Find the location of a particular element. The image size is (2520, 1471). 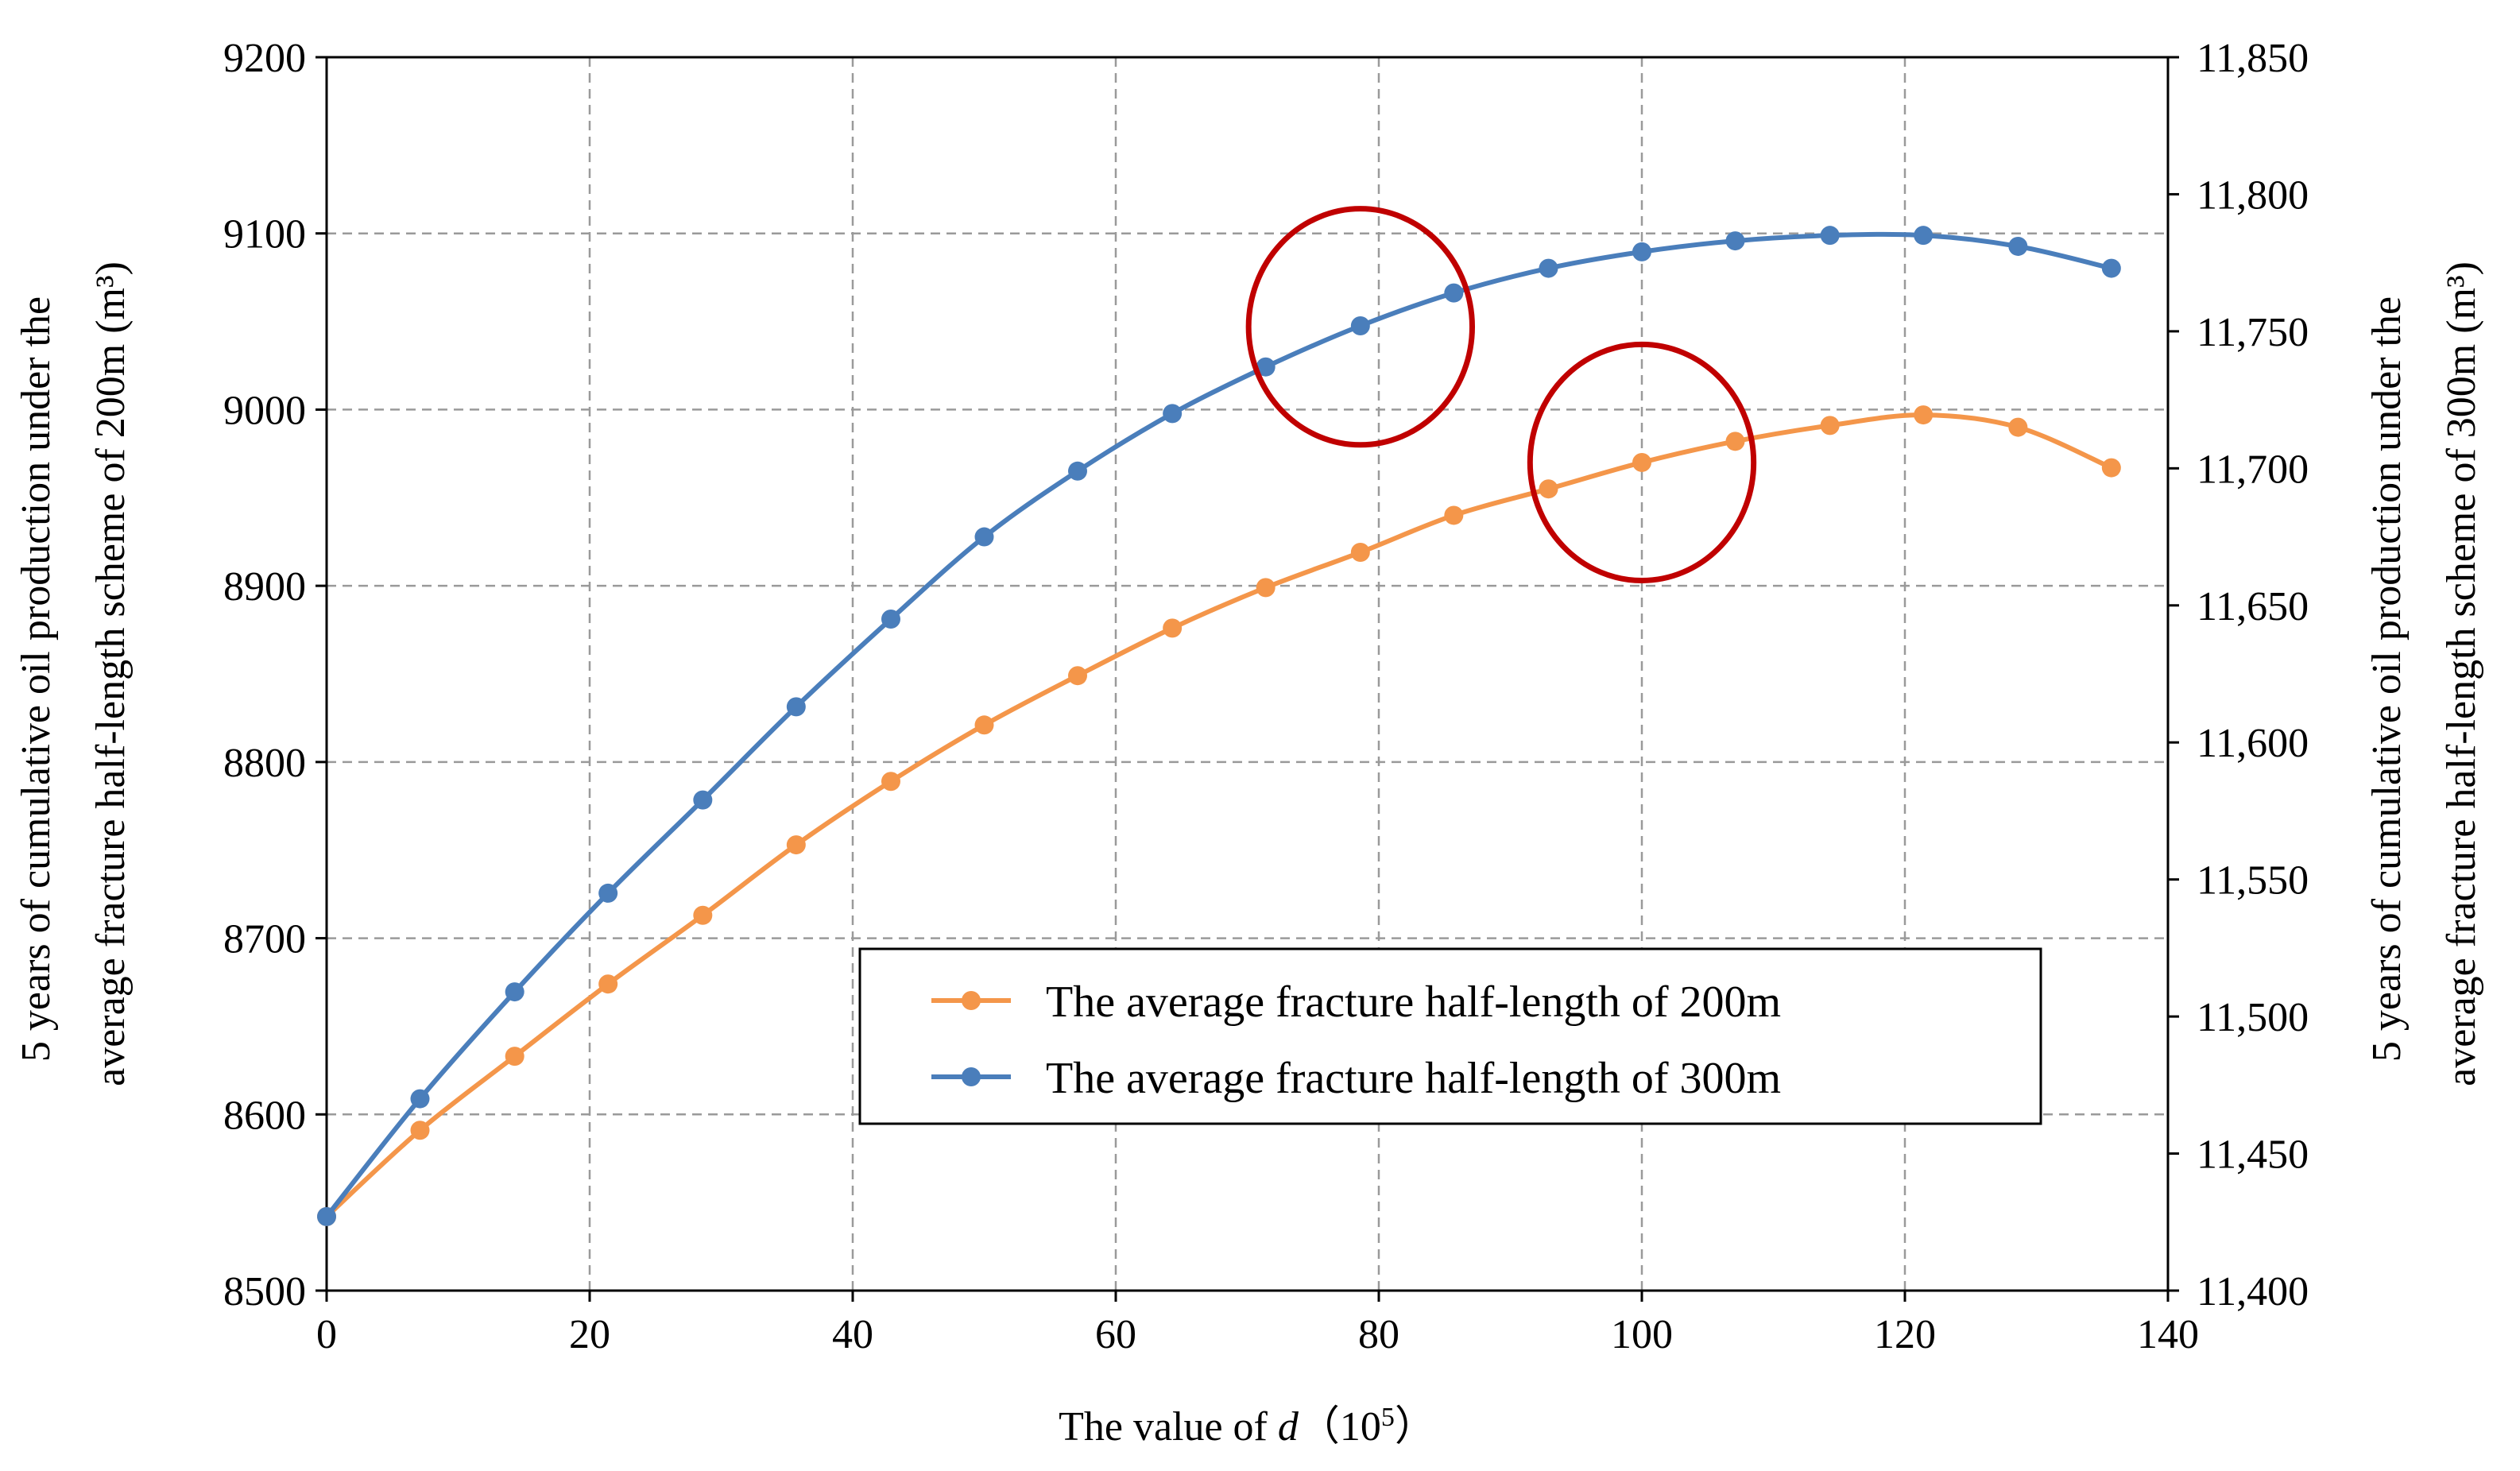

legend-box is located at coordinates (1450, 1036).